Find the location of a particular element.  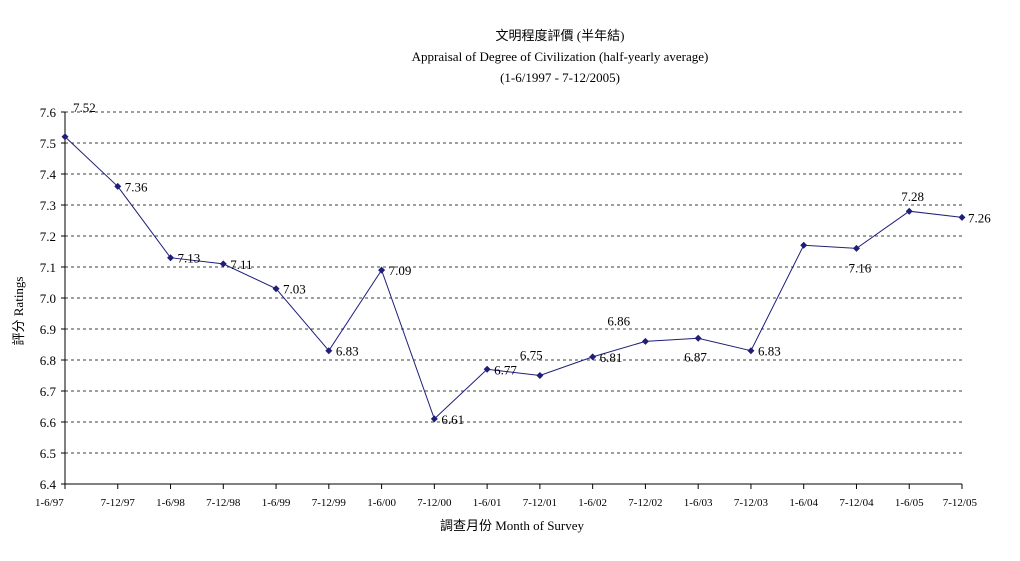

y-tick-label: 6.4 is located at coordinates (48, 484).